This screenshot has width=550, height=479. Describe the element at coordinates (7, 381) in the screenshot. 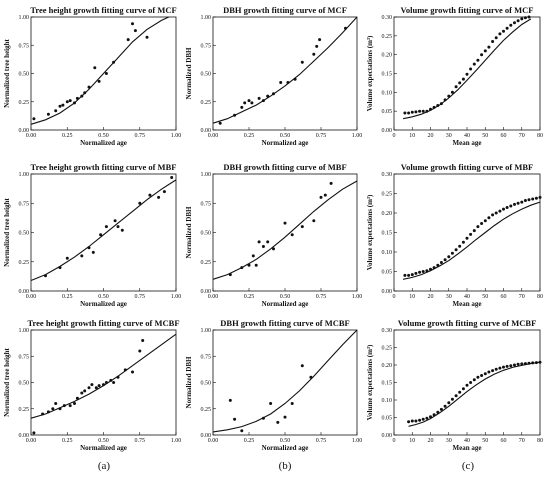

I see `y-axis-label: Normalized tree height` at that location.